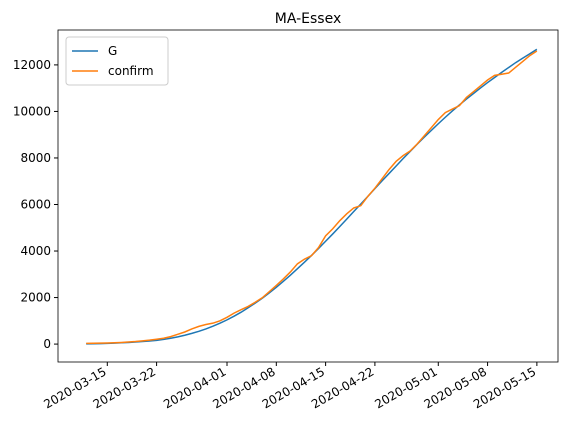 The width and height of the screenshot is (569, 430). Describe the element at coordinates (32, 65) in the screenshot. I see `y-tick-label: 12000` at that location.